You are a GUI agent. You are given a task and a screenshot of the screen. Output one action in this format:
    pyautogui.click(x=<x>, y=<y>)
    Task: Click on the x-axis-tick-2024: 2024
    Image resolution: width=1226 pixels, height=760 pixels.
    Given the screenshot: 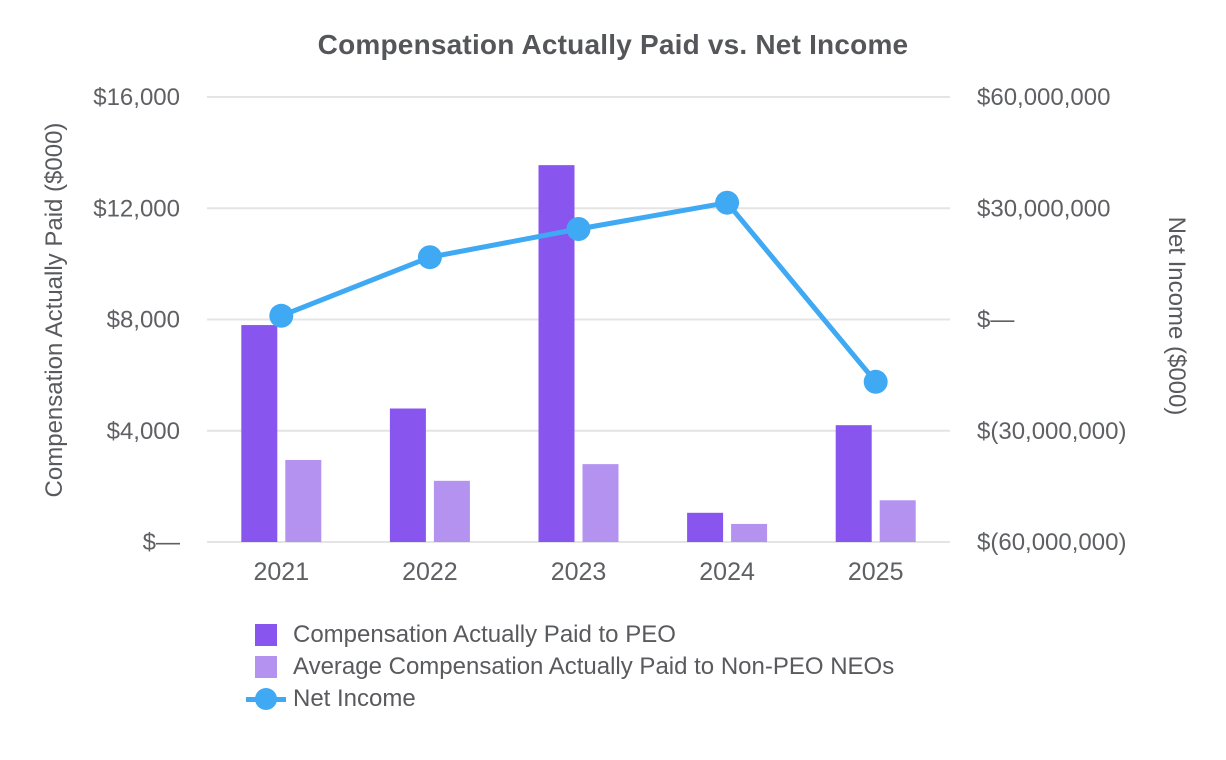 What is the action you would take?
    pyautogui.click(x=727, y=572)
    